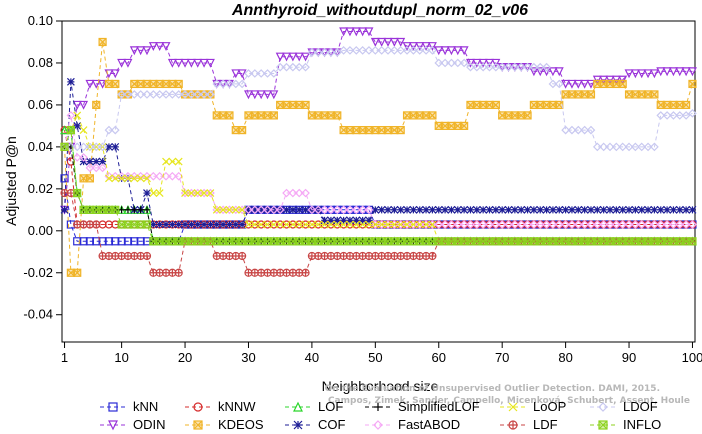 This screenshot has height=434, width=702. I want to click on legend-label: LOF, so click(330, 406).